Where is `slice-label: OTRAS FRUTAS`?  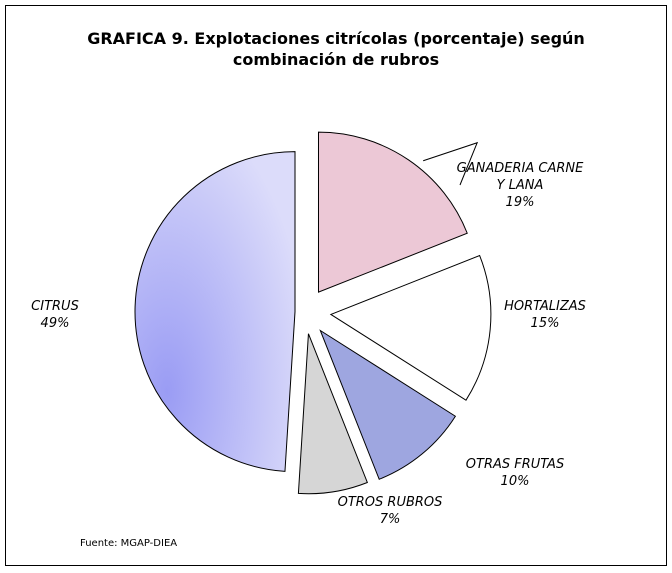
slice-label: OTRAS FRUTAS is located at coordinates (515, 464).